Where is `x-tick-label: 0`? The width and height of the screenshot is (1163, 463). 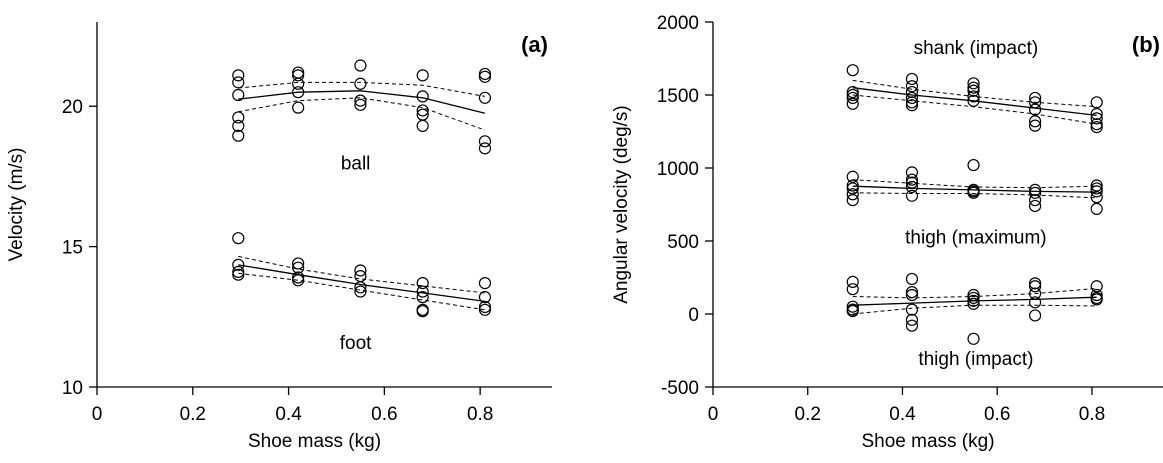 x-tick-label: 0 is located at coordinates (713, 414).